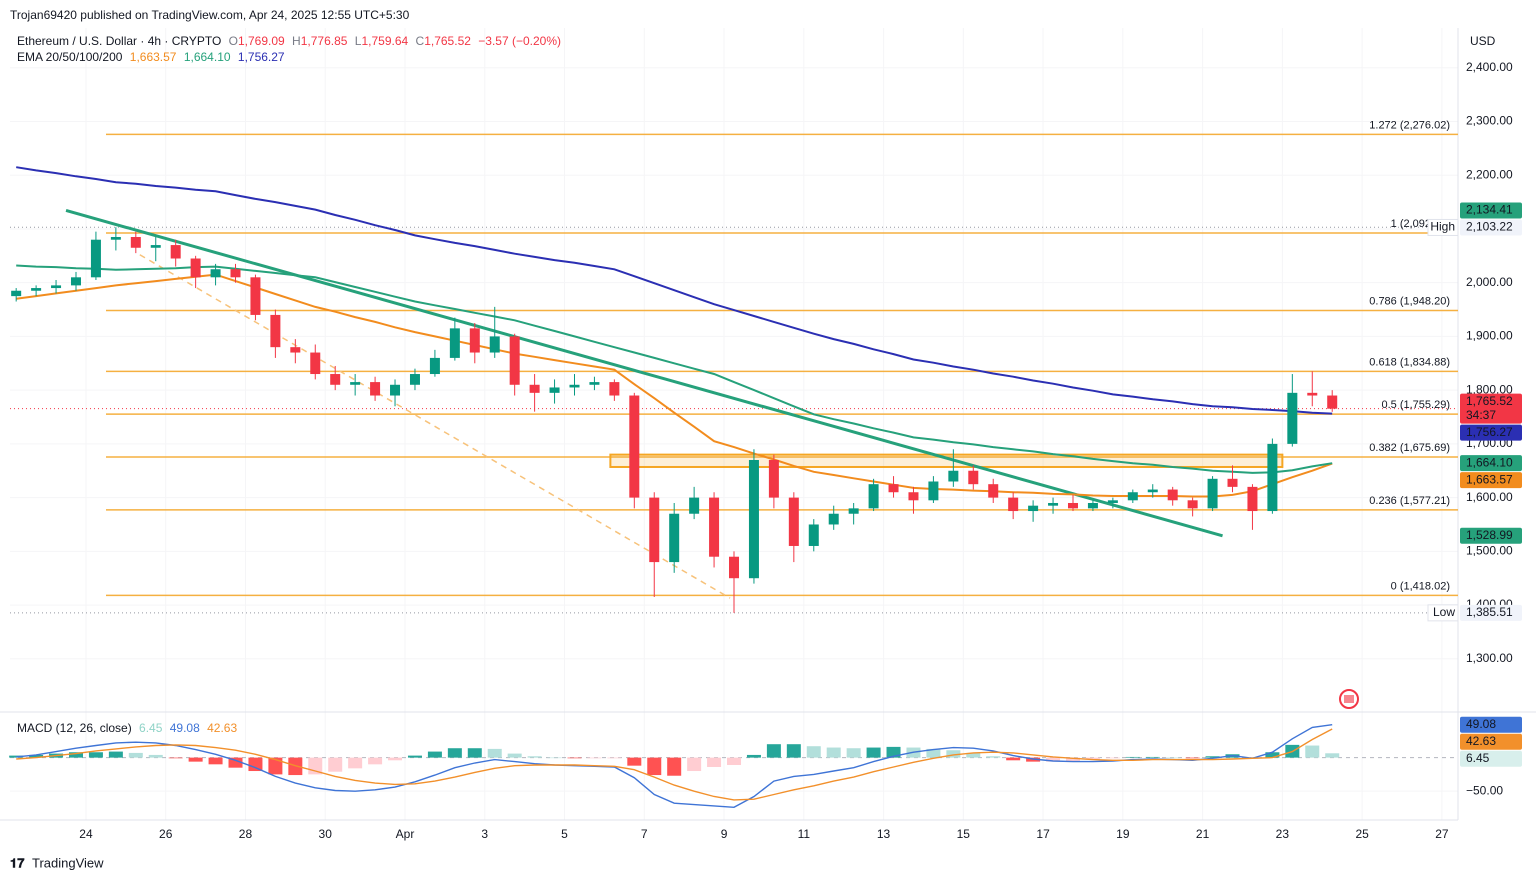 This screenshot has width=1536, height=886. Describe the element at coordinates (68, 862) in the screenshot. I see `brand-name: TradingView` at that location.